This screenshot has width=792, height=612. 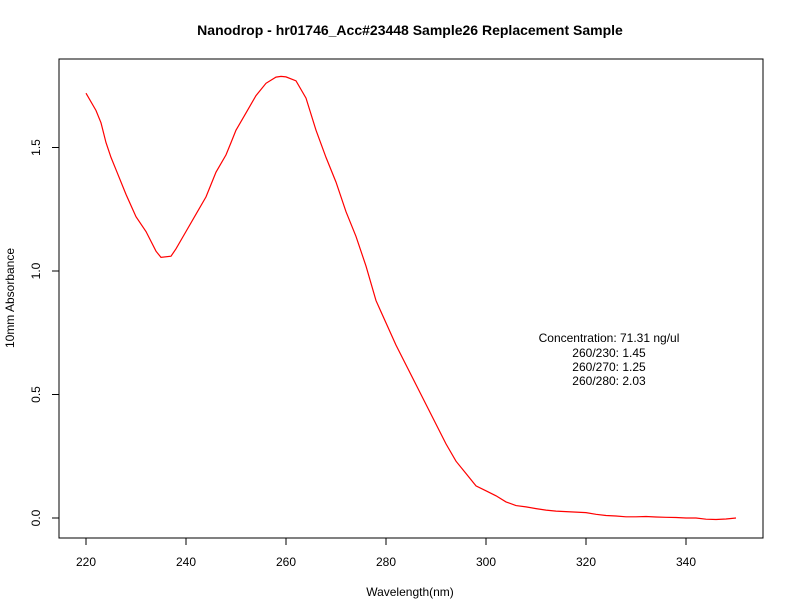 I want to click on y-axis: 0.0 0.5 1.0 1.5, so click(x=44, y=332).